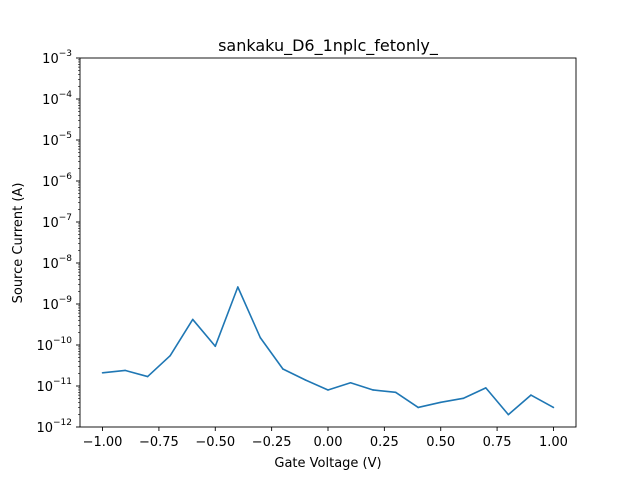 The height and width of the screenshot is (480, 640). What do you see at coordinates (54, 345) in the screenshot?
I see `y-tick-label: 10⁻¹⁰` at bounding box center [54, 345].